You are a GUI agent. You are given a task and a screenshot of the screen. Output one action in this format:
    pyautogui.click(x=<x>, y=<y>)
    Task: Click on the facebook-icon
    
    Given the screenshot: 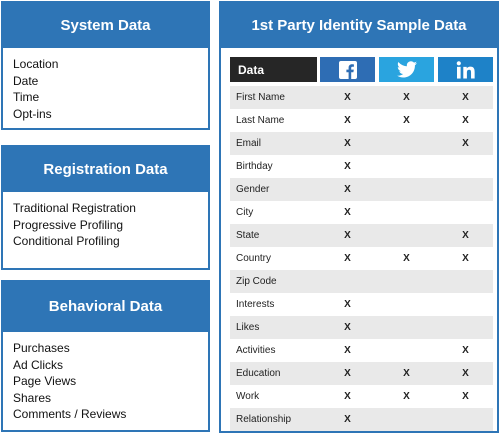 What is the action you would take?
    pyautogui.click(x=347, y=69)
    